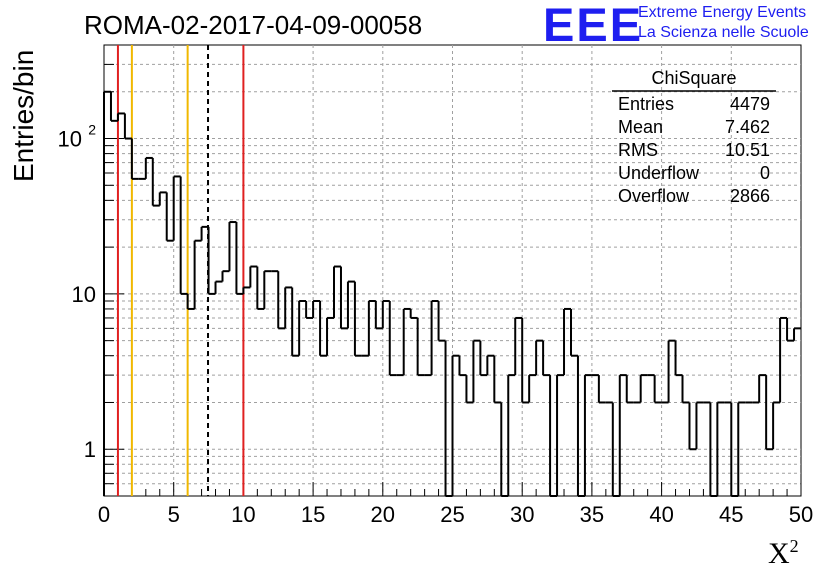  Describe the element at coordinates (779, 553) in the screenshot. I see `x-axis-label-main: X` at that location.